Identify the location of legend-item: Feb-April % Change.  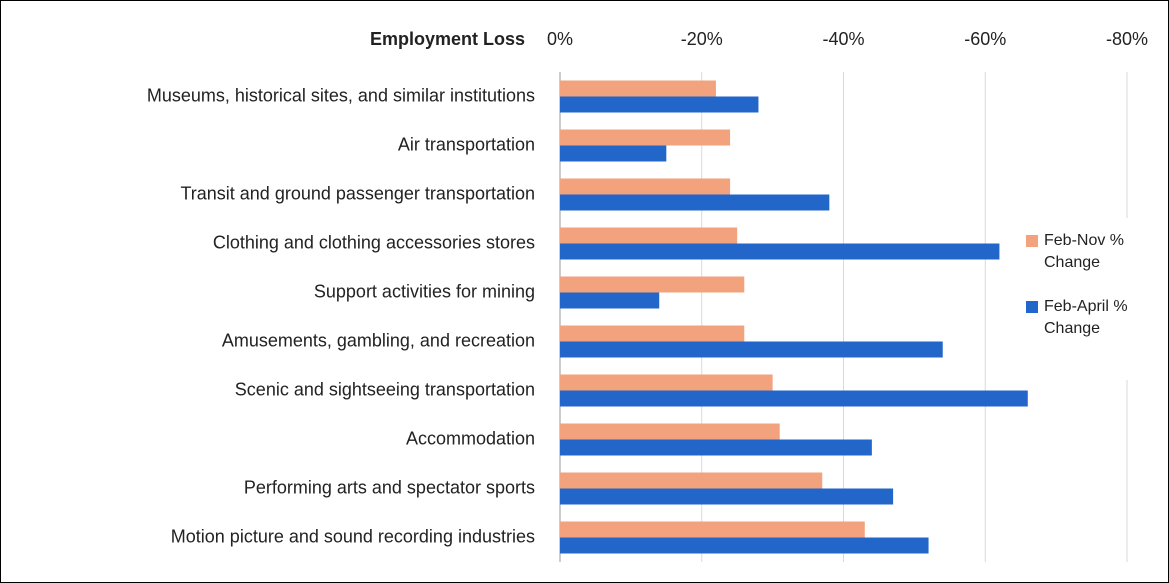
(1096, 318).